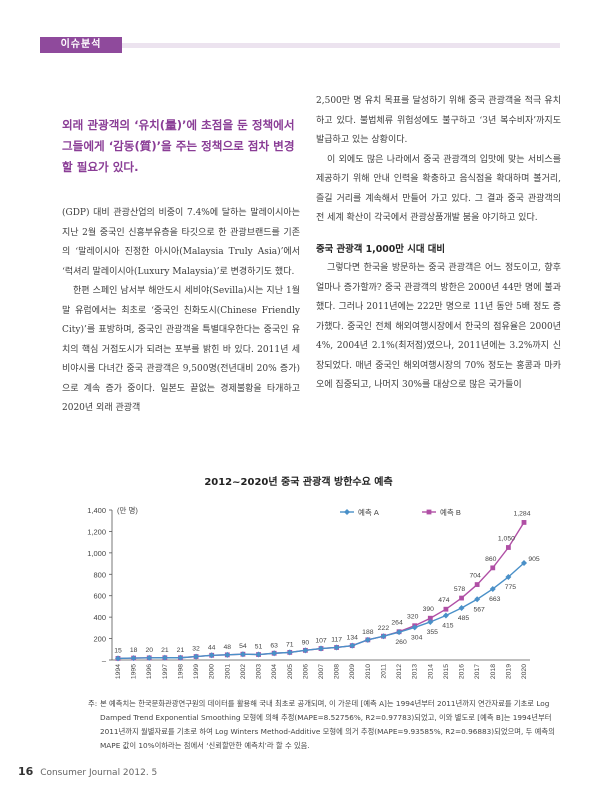 This screenshot has width=597, height=800. Describe the element at coordinates (417, 637) in the screenshot. I see `data-label-a: 304` at that location.